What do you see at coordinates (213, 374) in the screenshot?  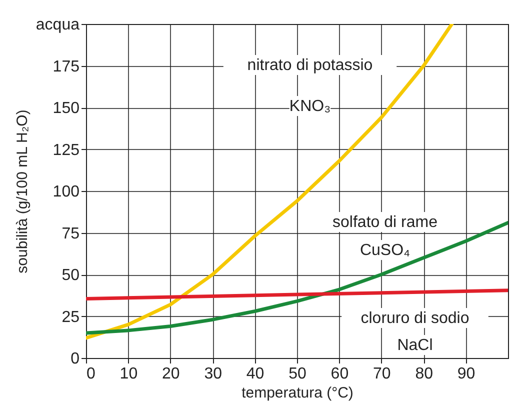 I see `x-tick-label: 30` at bounding box center [213, 374].